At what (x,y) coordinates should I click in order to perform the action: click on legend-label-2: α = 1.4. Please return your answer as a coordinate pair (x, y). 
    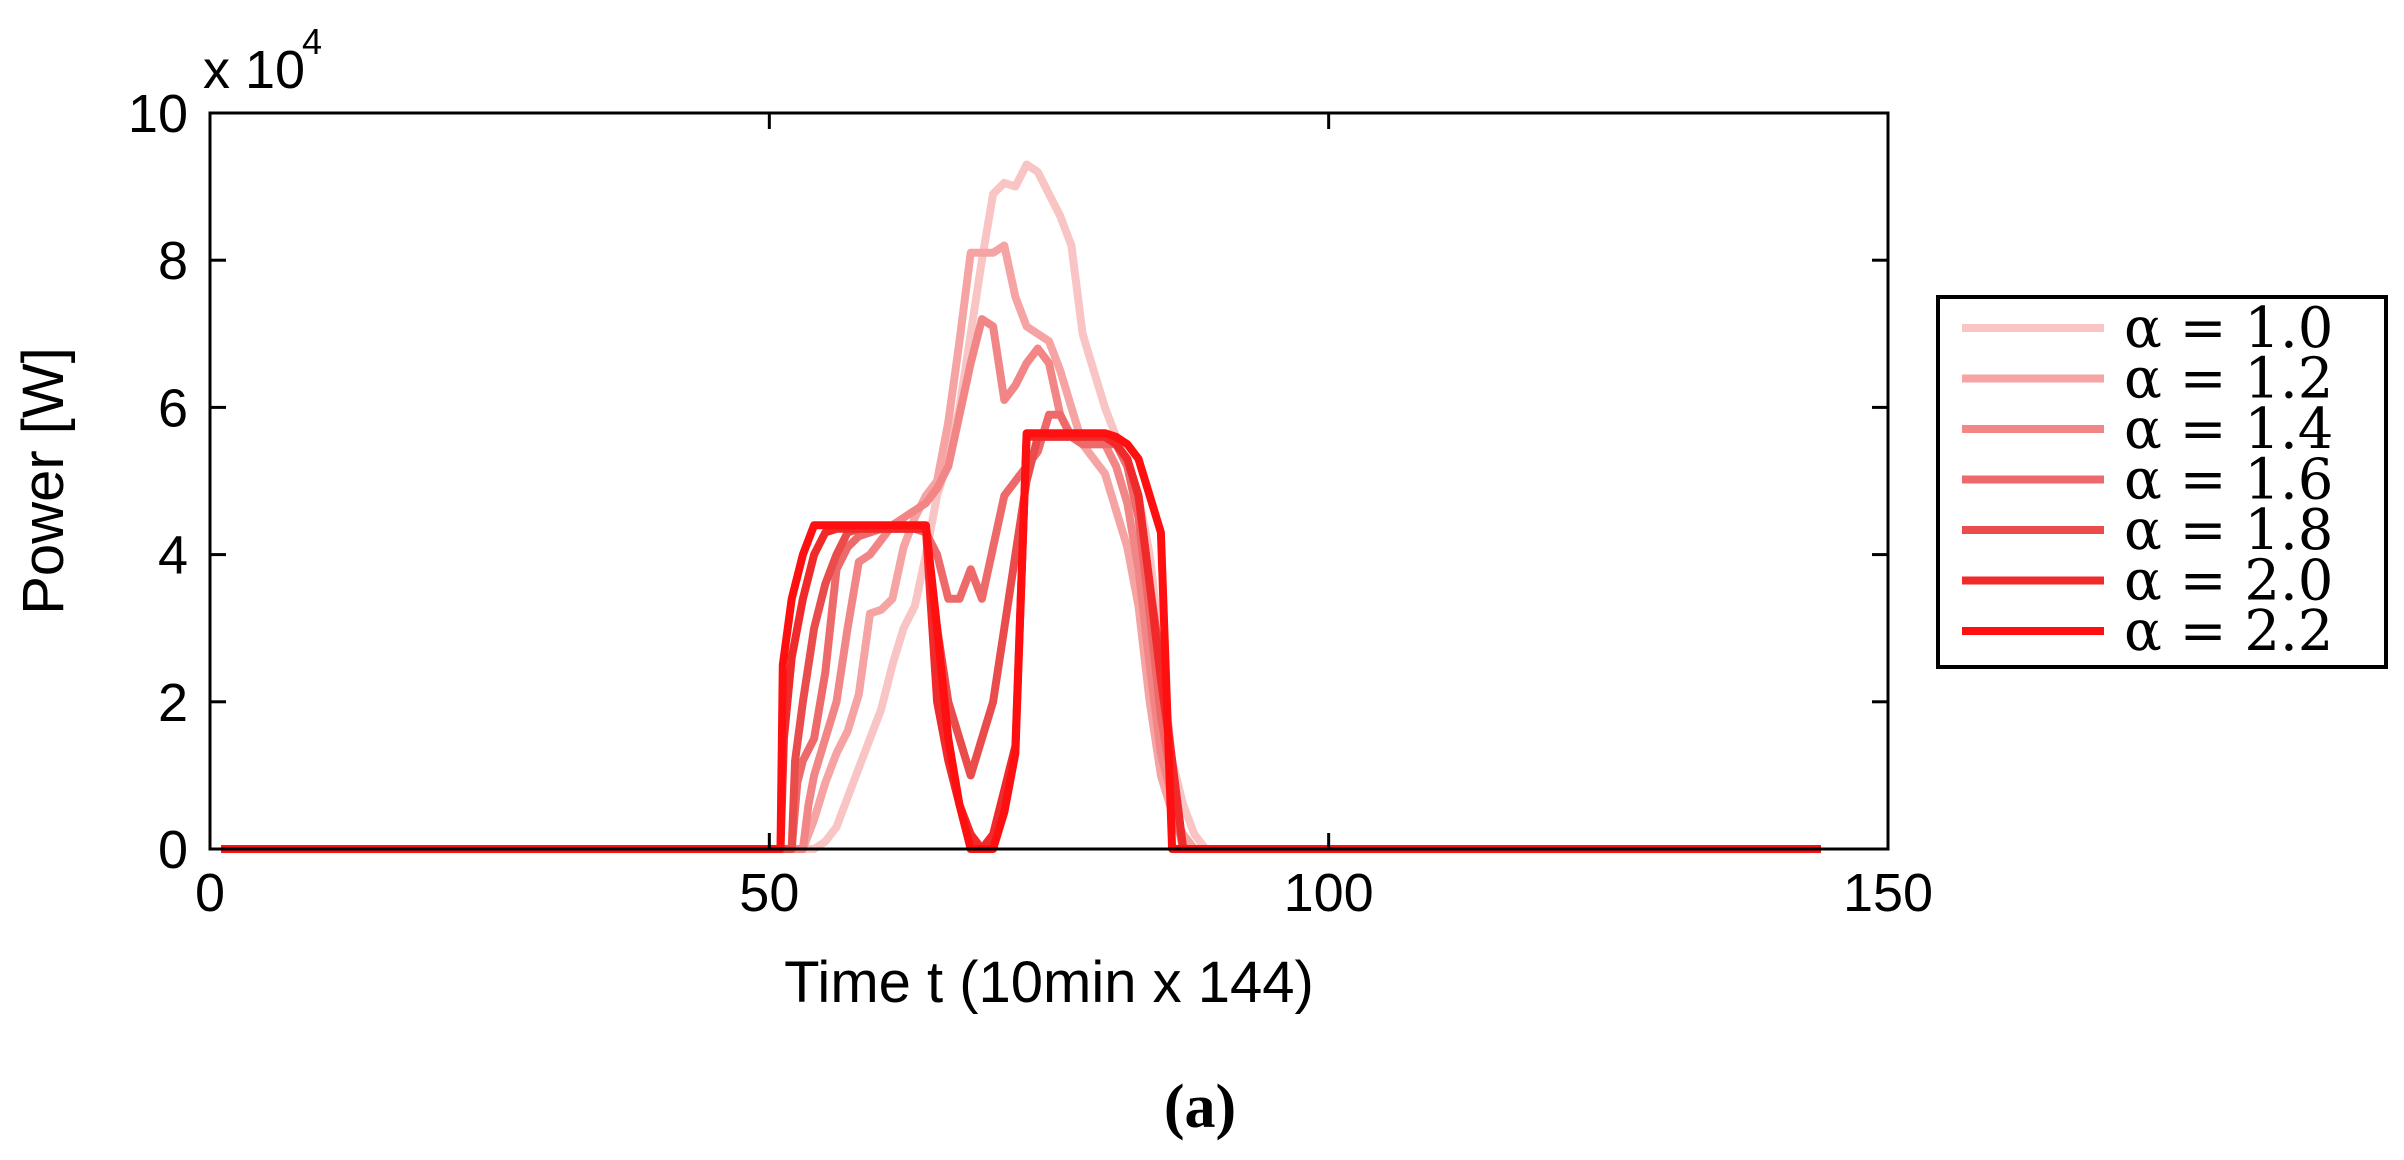
    Looking at the image, I should click on (2228, 429).